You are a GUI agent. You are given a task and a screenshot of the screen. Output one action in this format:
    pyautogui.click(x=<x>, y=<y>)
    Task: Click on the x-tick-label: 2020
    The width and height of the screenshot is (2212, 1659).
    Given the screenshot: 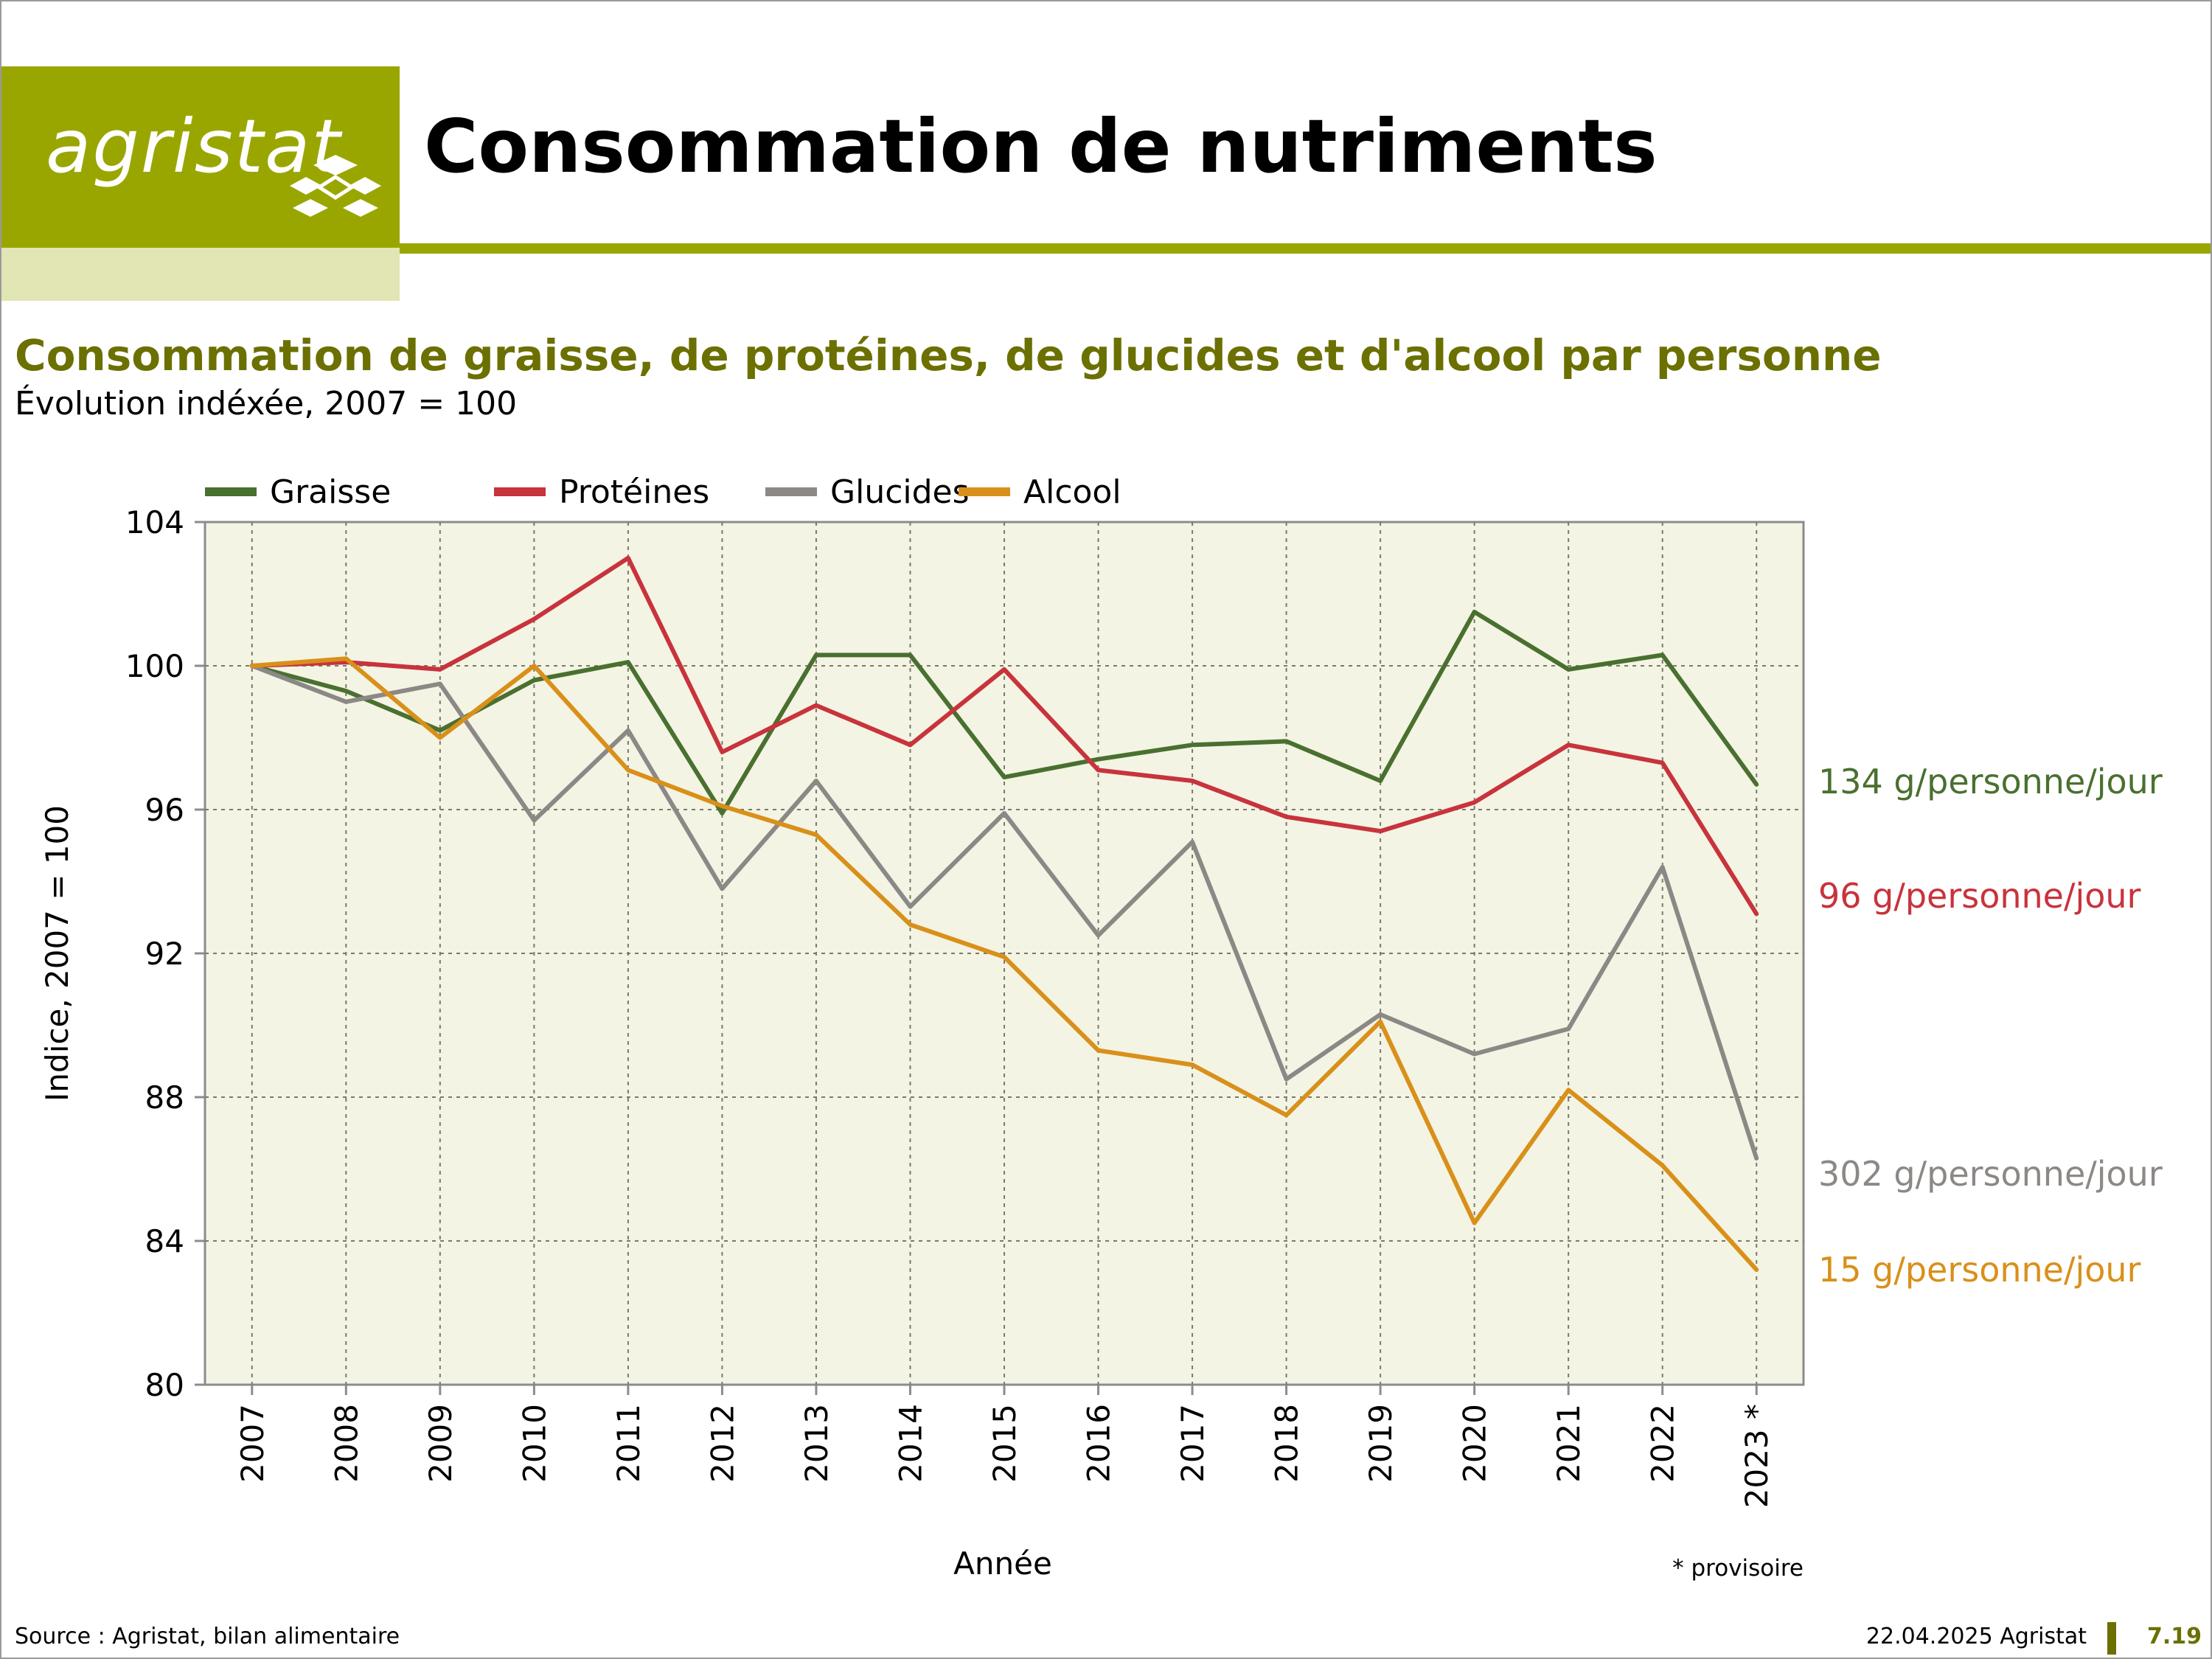 What is the action you would take?
    pyautogui.click(x=1475, y=1443)
    